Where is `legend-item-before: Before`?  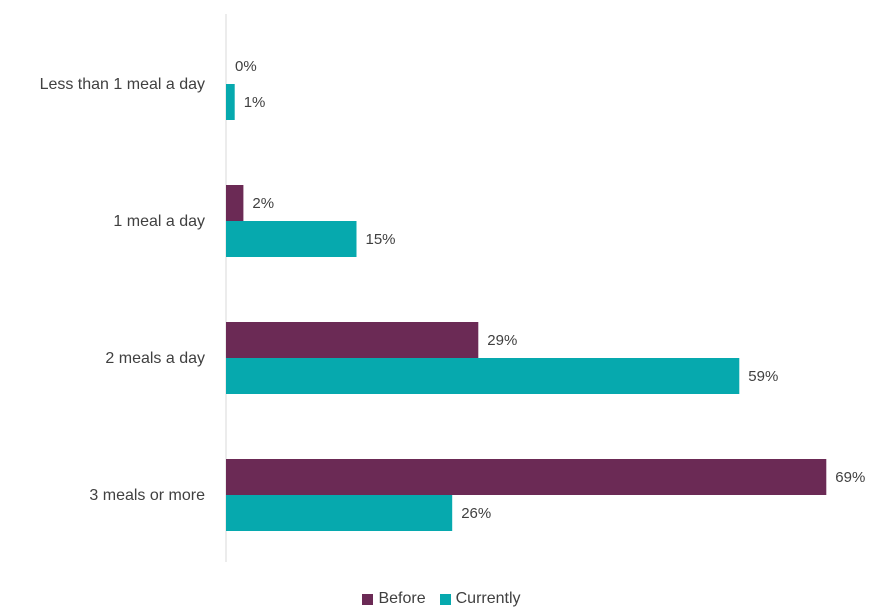 legend-item-before: Before is located at coordinates (394, 599).